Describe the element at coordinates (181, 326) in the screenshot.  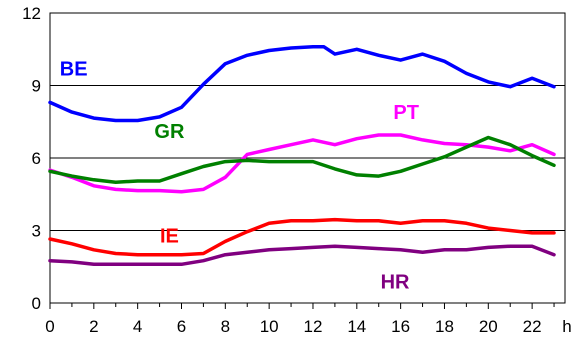
I see `x-tick-label: 6` at that location.